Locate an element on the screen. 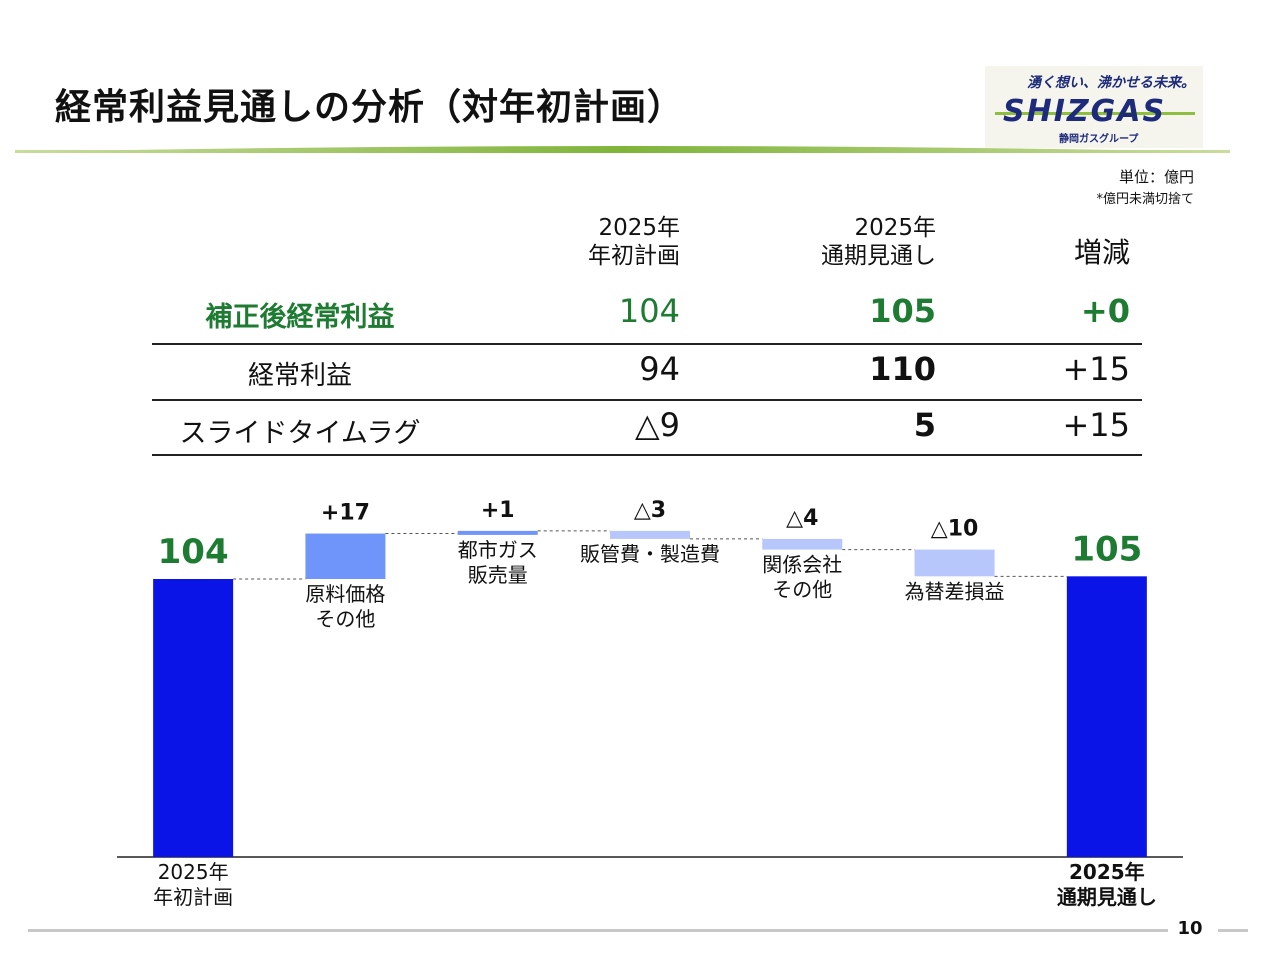  bar-value-label: +17 is located at coordinates (345, 513).